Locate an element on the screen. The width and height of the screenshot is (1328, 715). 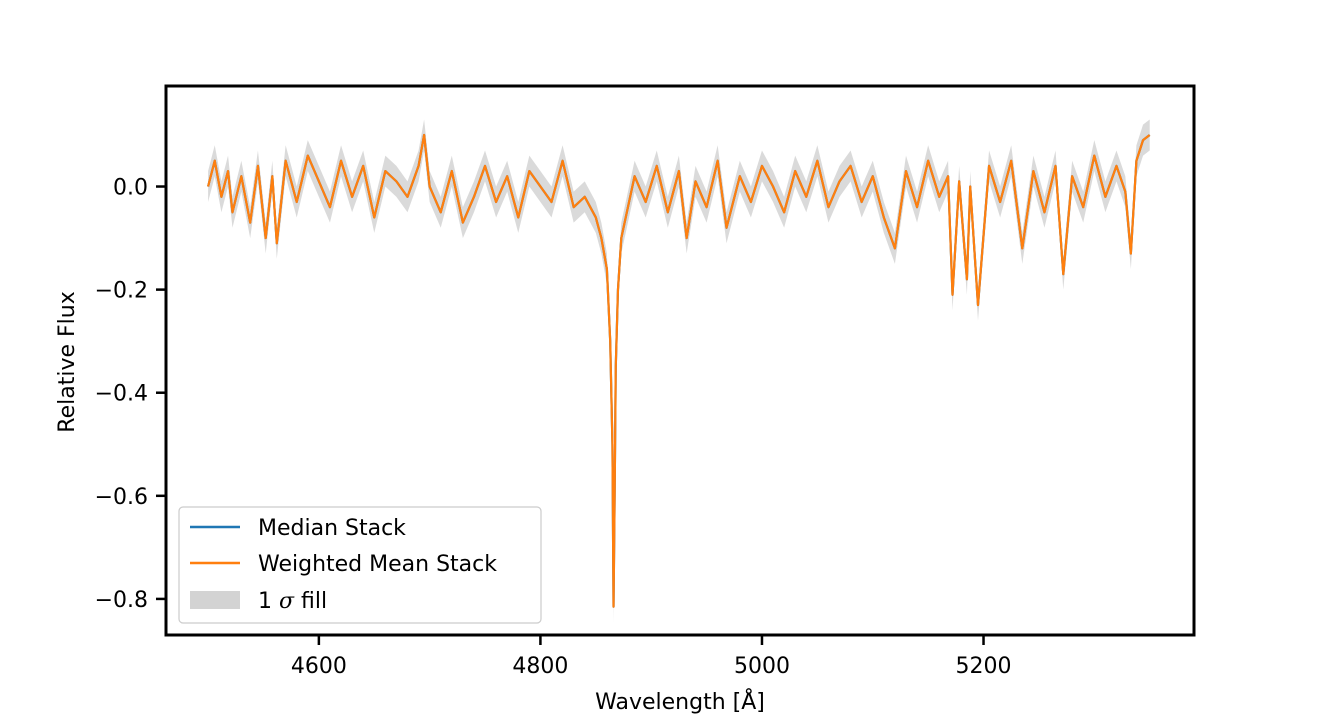
y-axis-ticks: 0.0 −0.2 −0.4 −0.6 −0.8 is located at coordinates (130, 394).